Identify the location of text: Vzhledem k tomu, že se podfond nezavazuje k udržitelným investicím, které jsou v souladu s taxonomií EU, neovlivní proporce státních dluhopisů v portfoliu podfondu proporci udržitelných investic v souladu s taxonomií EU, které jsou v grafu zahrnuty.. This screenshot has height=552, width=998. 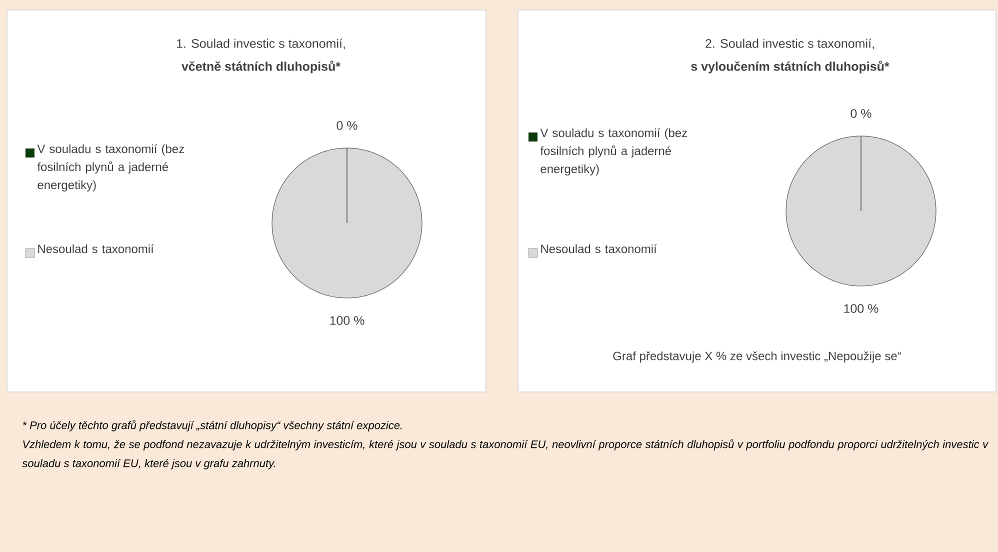
(505, 454).